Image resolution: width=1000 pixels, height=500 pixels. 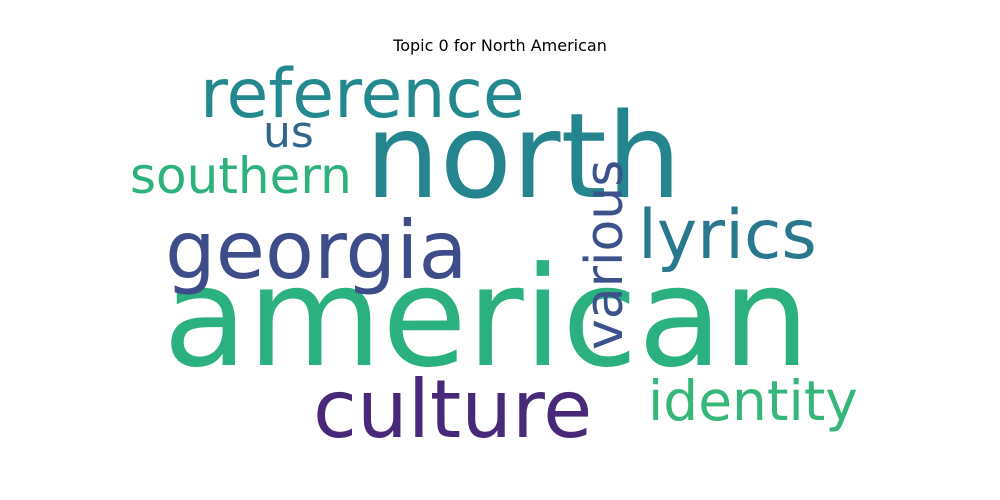 I want to click on word-lyrics: lyrics, so click(x=727, y=235).